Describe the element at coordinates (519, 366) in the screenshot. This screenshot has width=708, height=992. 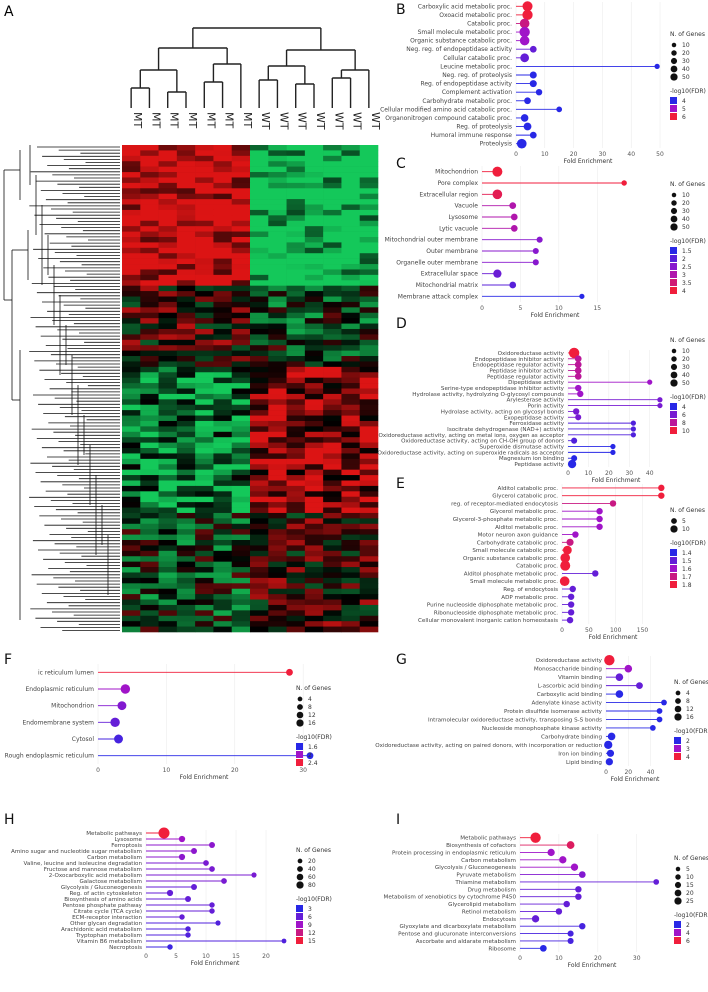
I see `category-label: Endopeptidase regulator activity` at that location.